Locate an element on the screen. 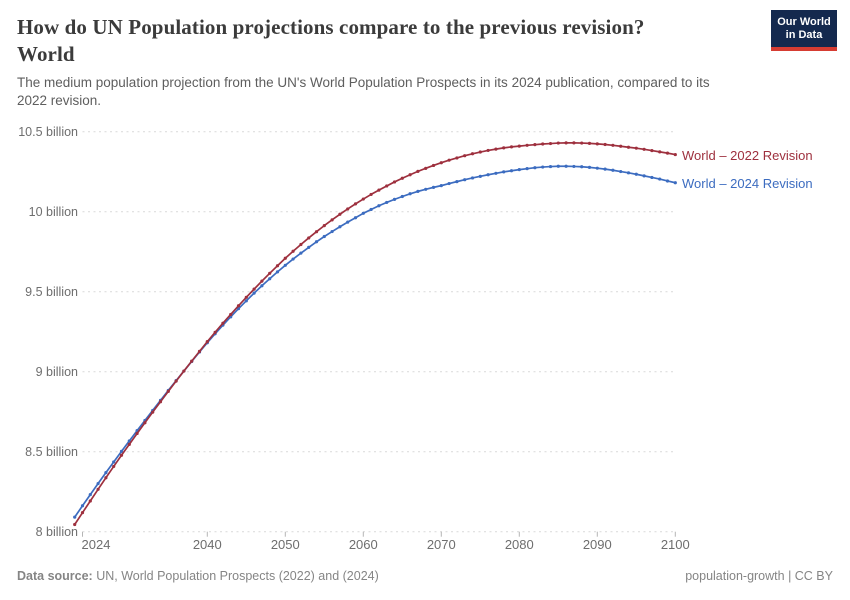 This screenshot has height=600, width=850. legend-label-2022-revision: World – 2022 Revision is located at coordinates (747, 155).